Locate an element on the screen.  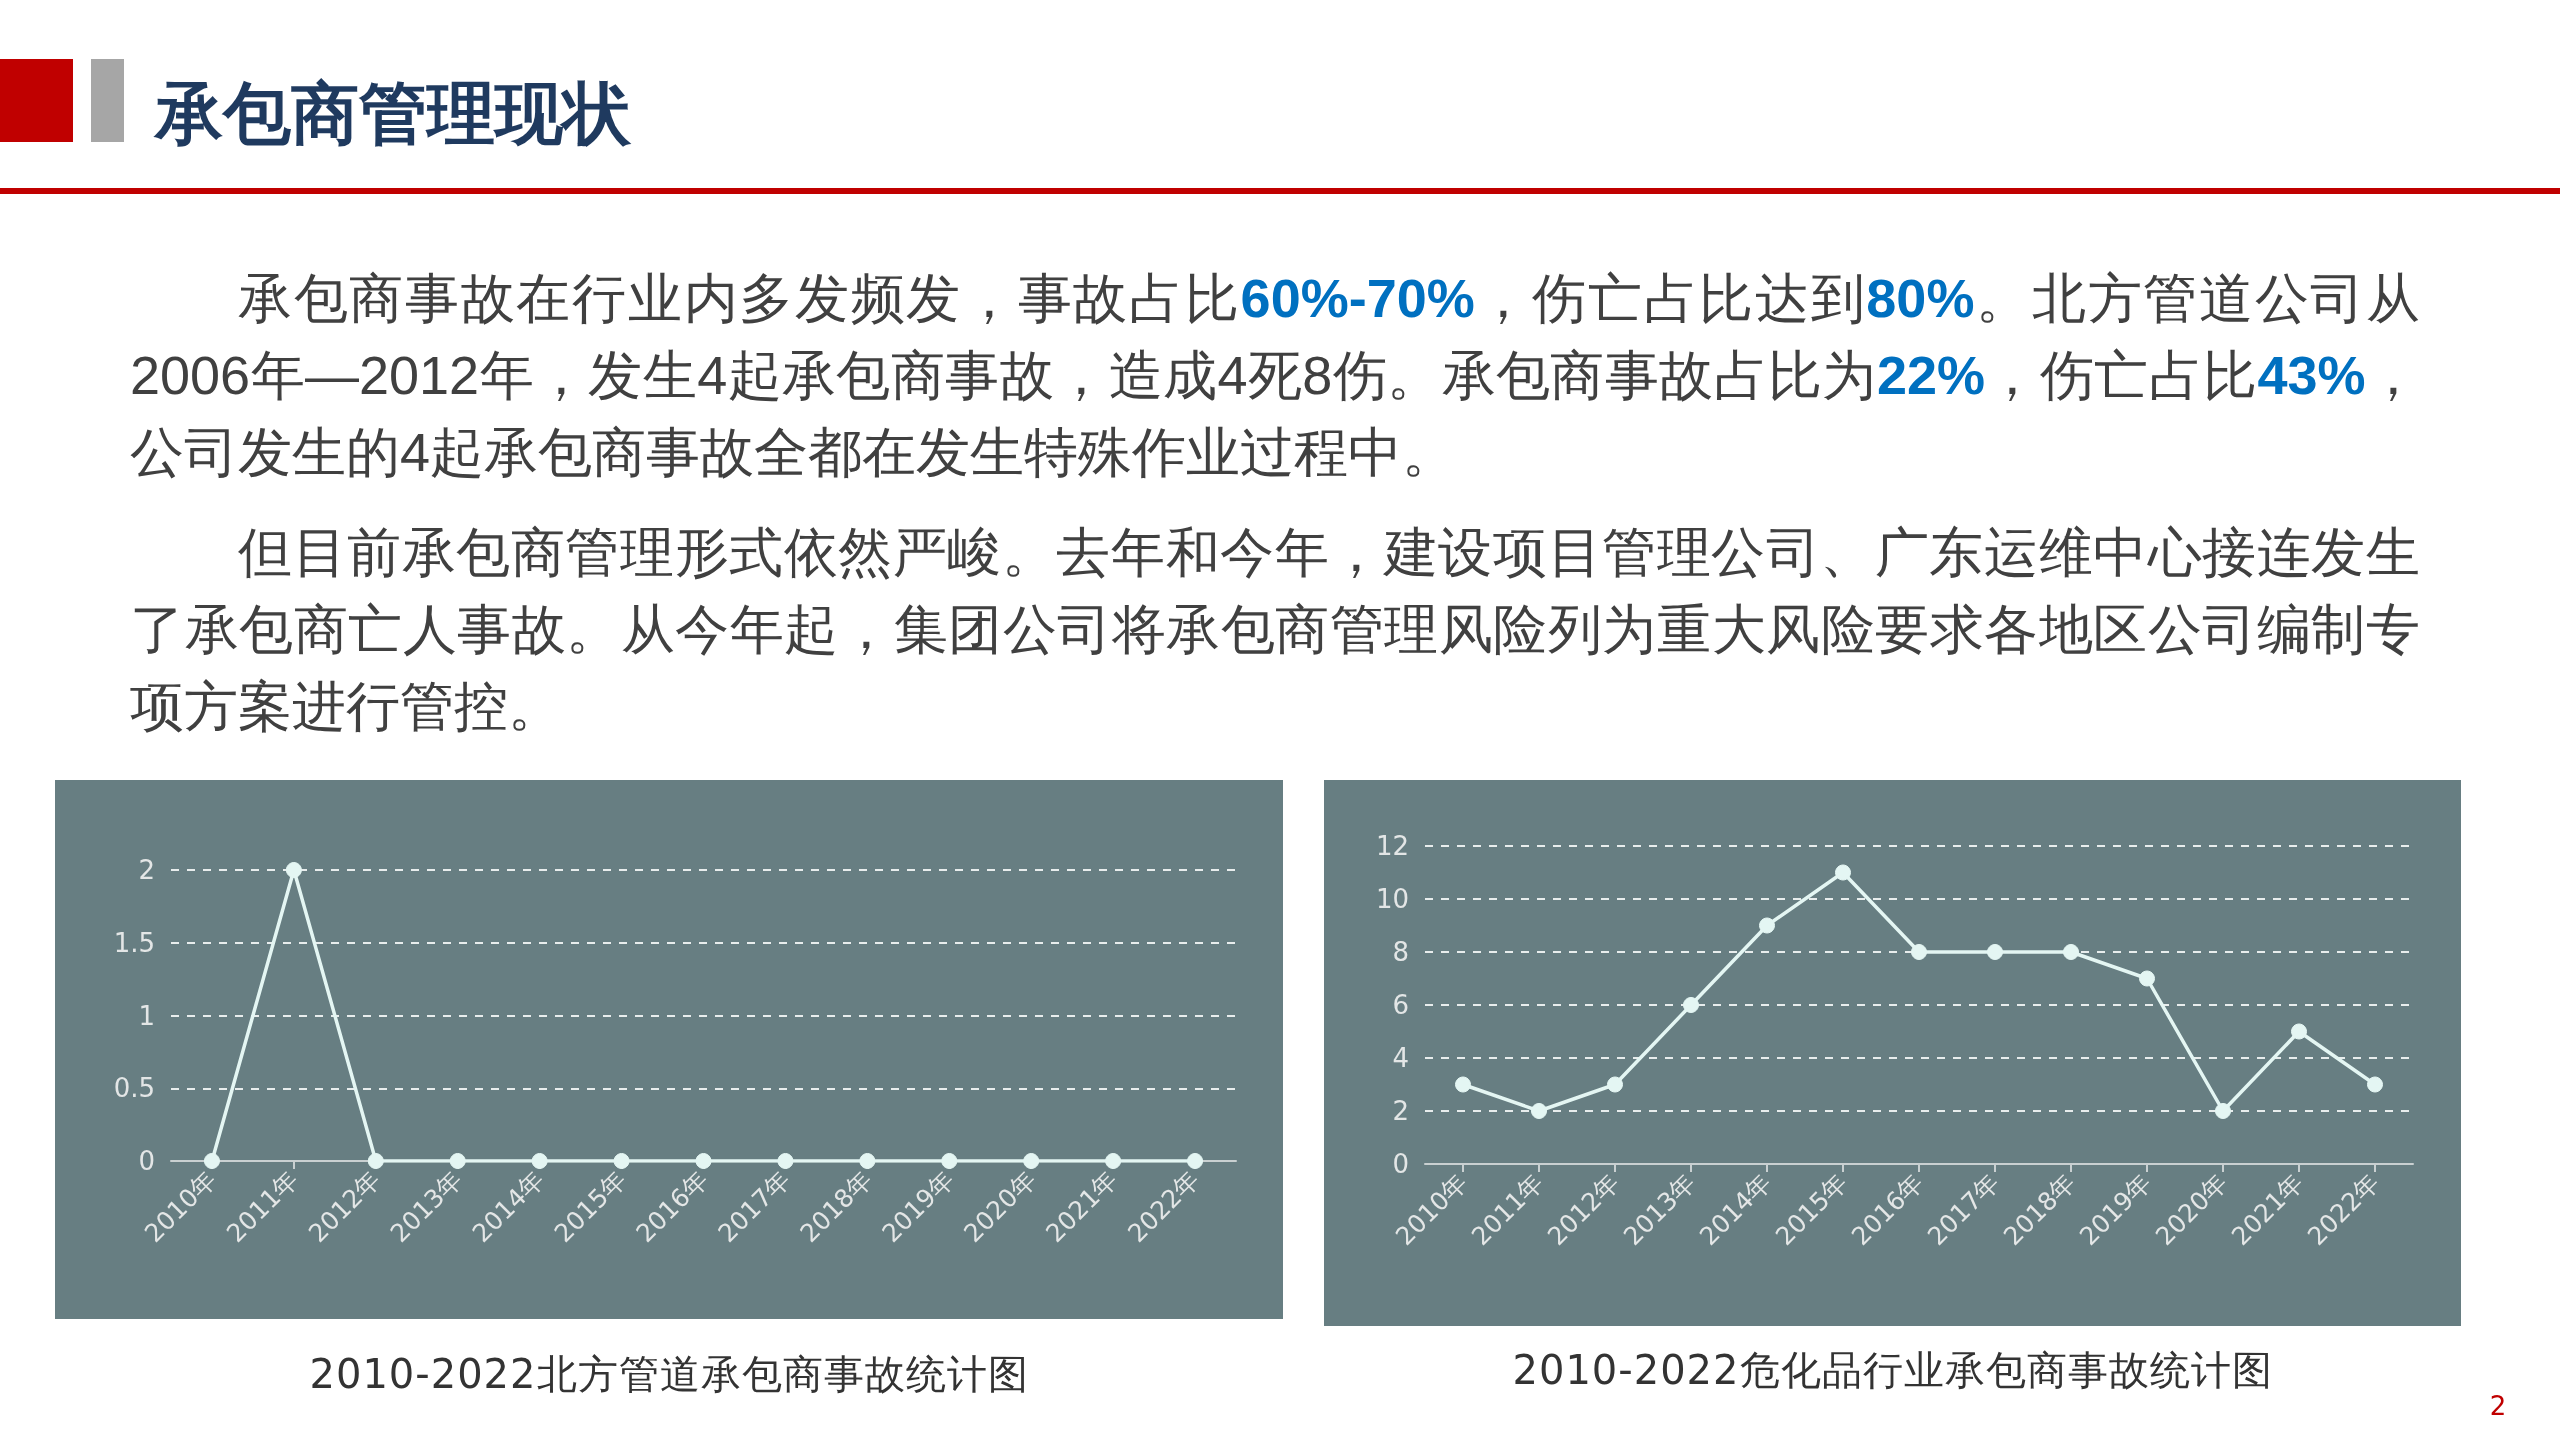
text: 2 is located at coordinates (2498, 1406).